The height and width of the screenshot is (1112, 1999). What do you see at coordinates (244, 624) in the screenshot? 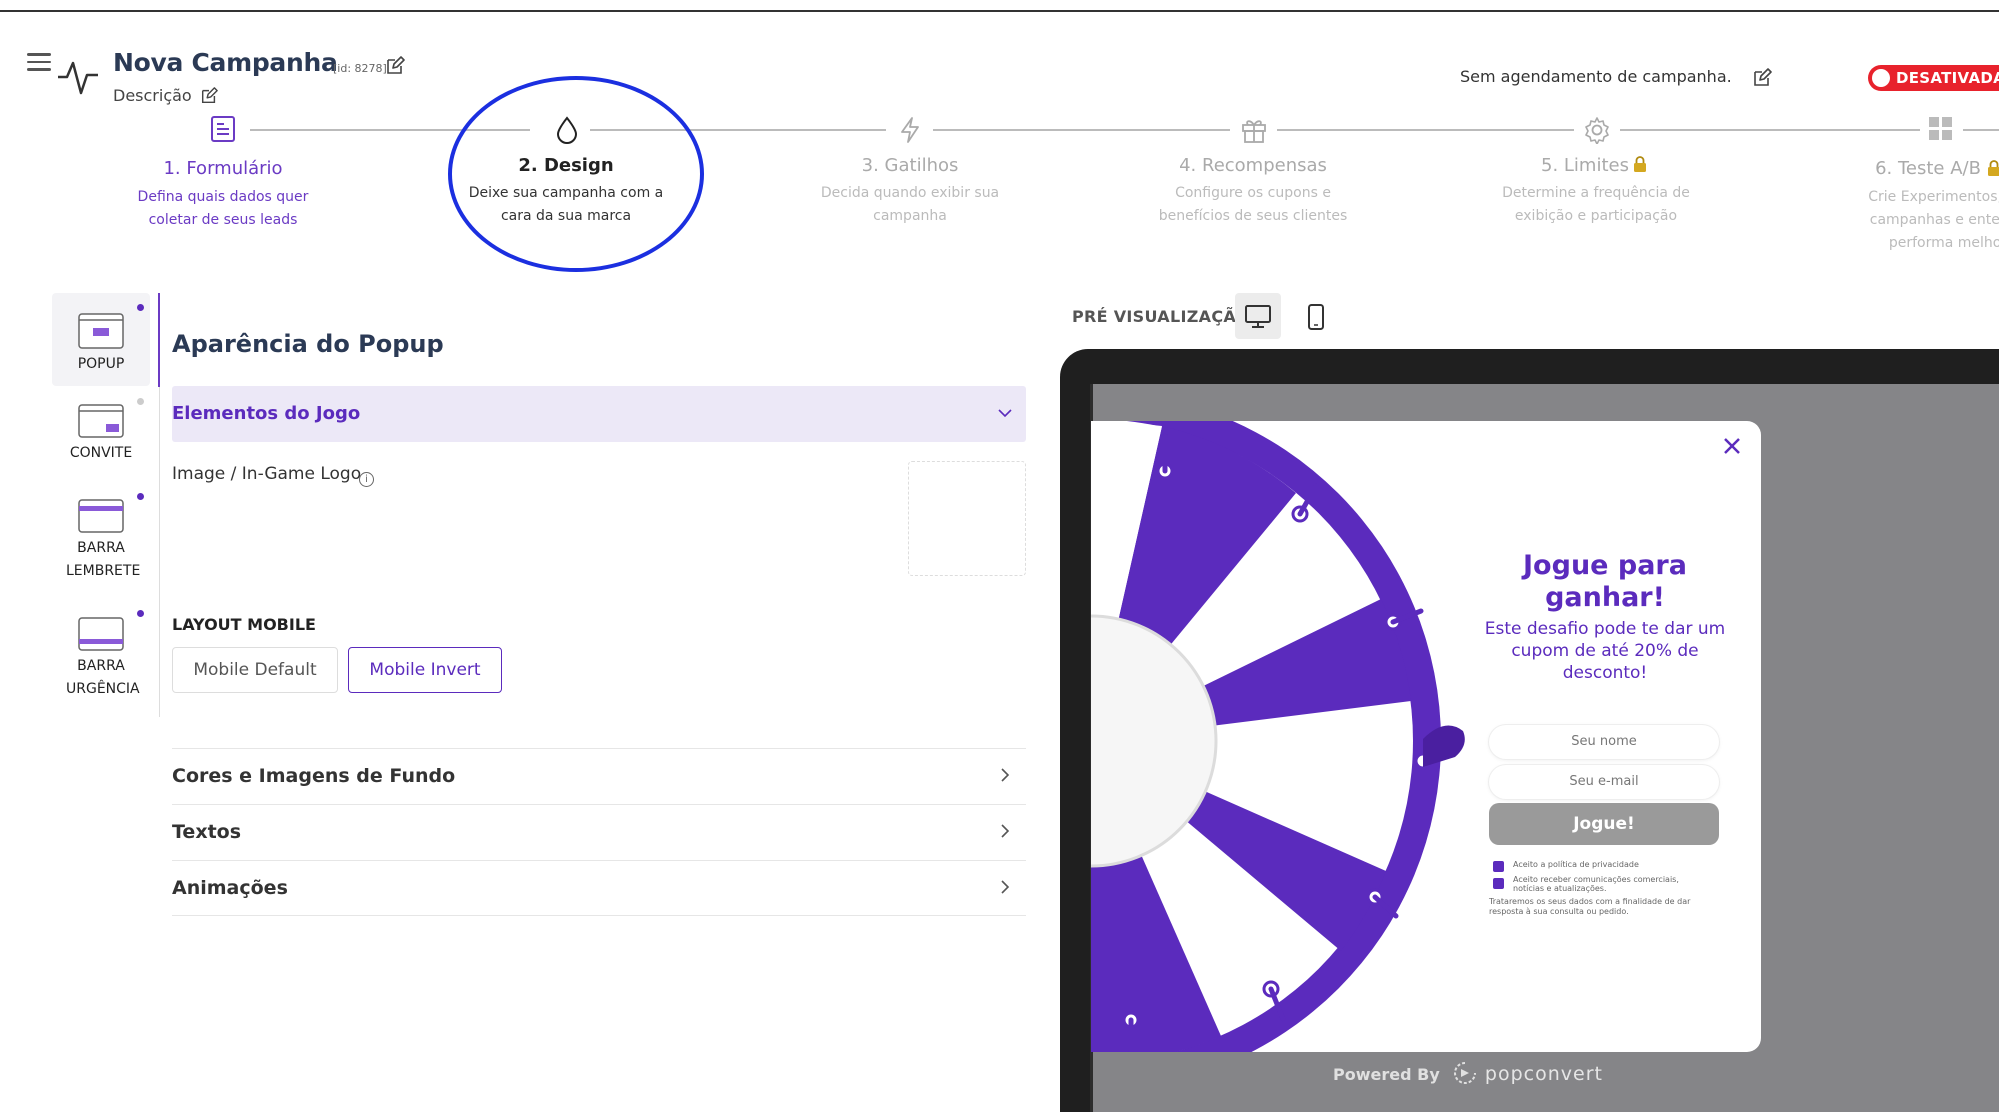
I see `layout-mobile-label: LAYOUT MOBILE` at bounding box center [244, 624].